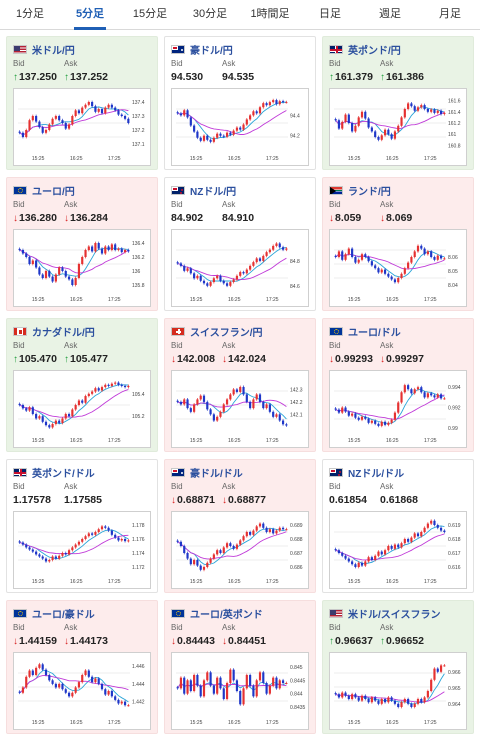  I want to click on mini-chart: 0.994 0.992 0.99 15:25 16:25 17:25, so click(398, 409).